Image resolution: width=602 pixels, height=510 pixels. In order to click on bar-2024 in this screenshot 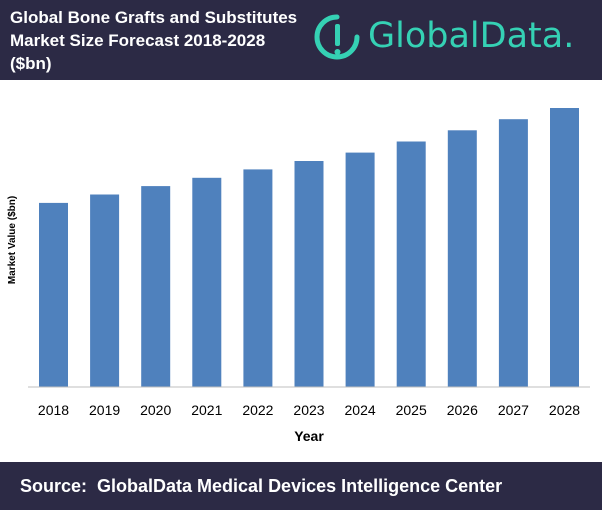, I will do `click(360, 269)`.